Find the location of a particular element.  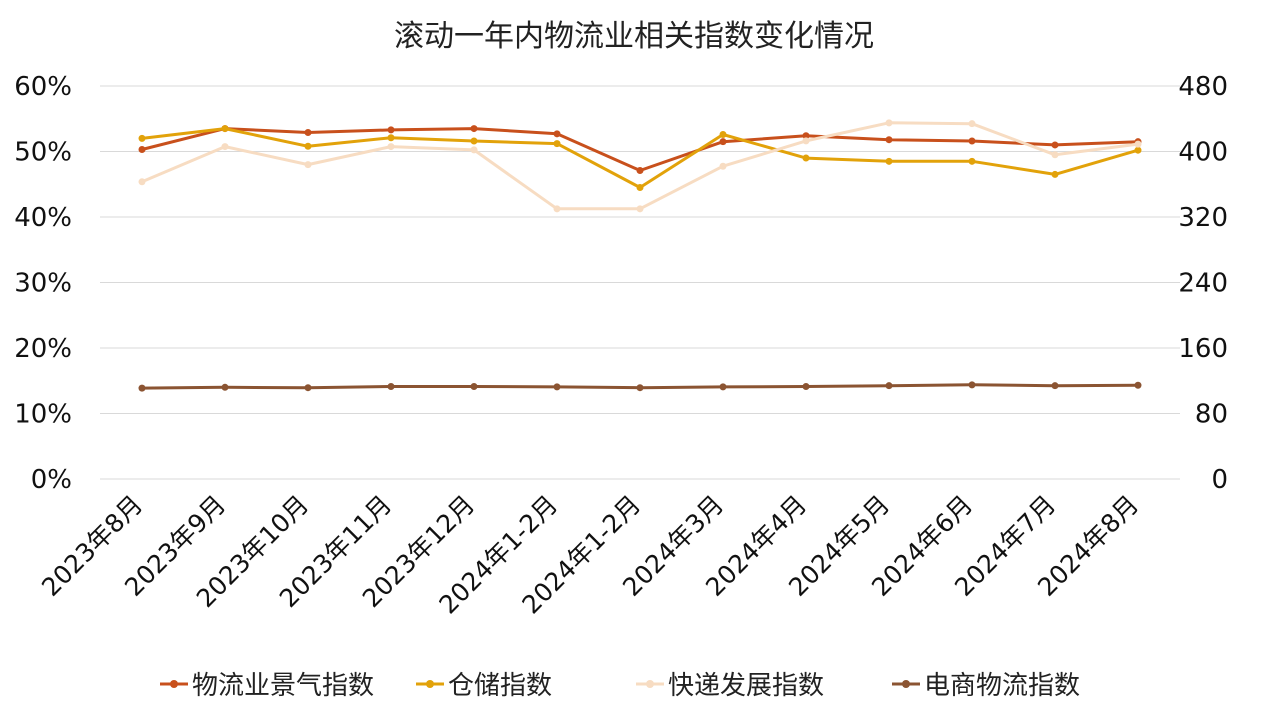

left-axis-ticks: 0% 10% 20% 30% 40% 50% 60% is located at coordinates (43, 283).